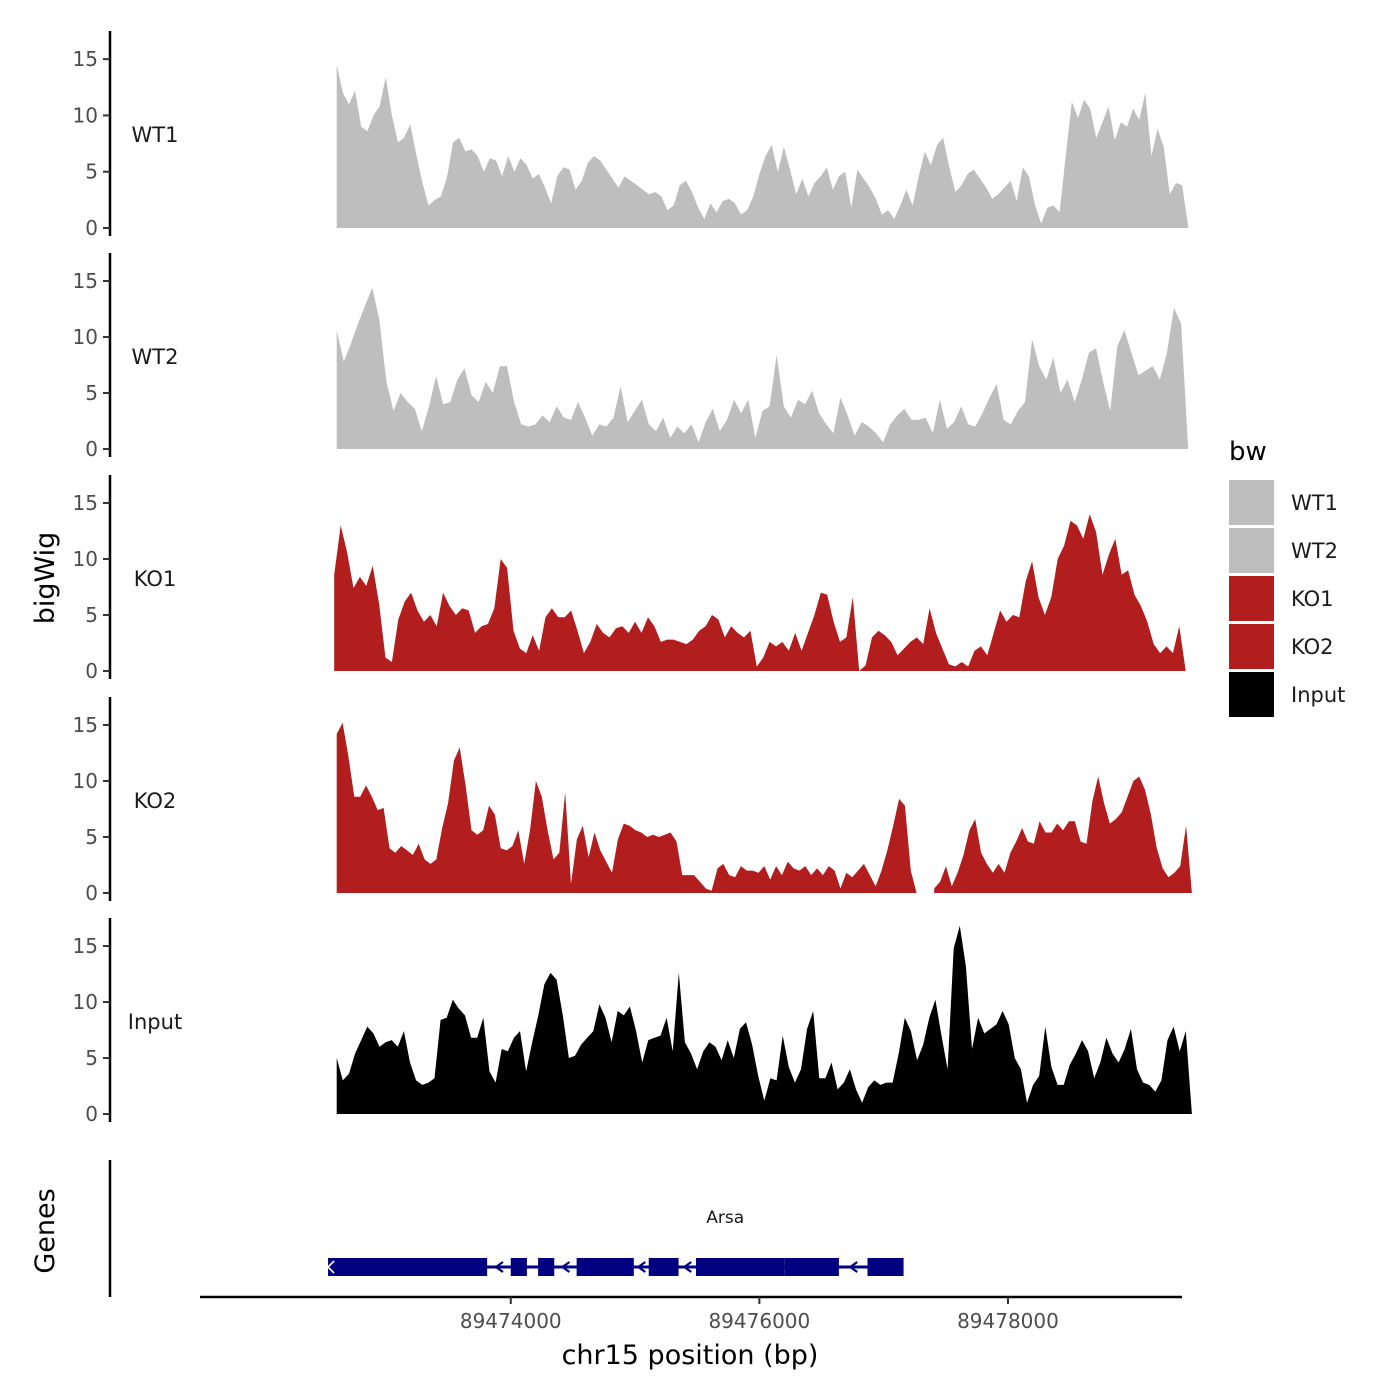  I want to click on track-label-wt1: WT1, so click(155, 135).